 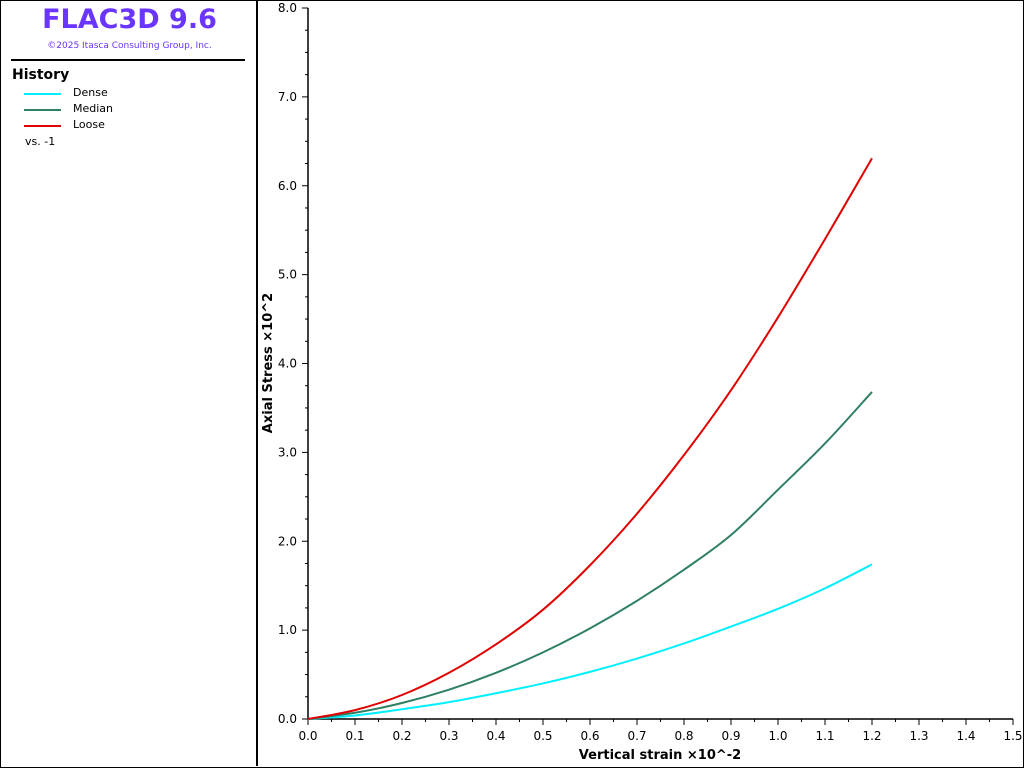 What do you see at coordinates (287, 719) in the screenshot?
I see `y-tick-label: 0.0` at bounding box center [287, 719].